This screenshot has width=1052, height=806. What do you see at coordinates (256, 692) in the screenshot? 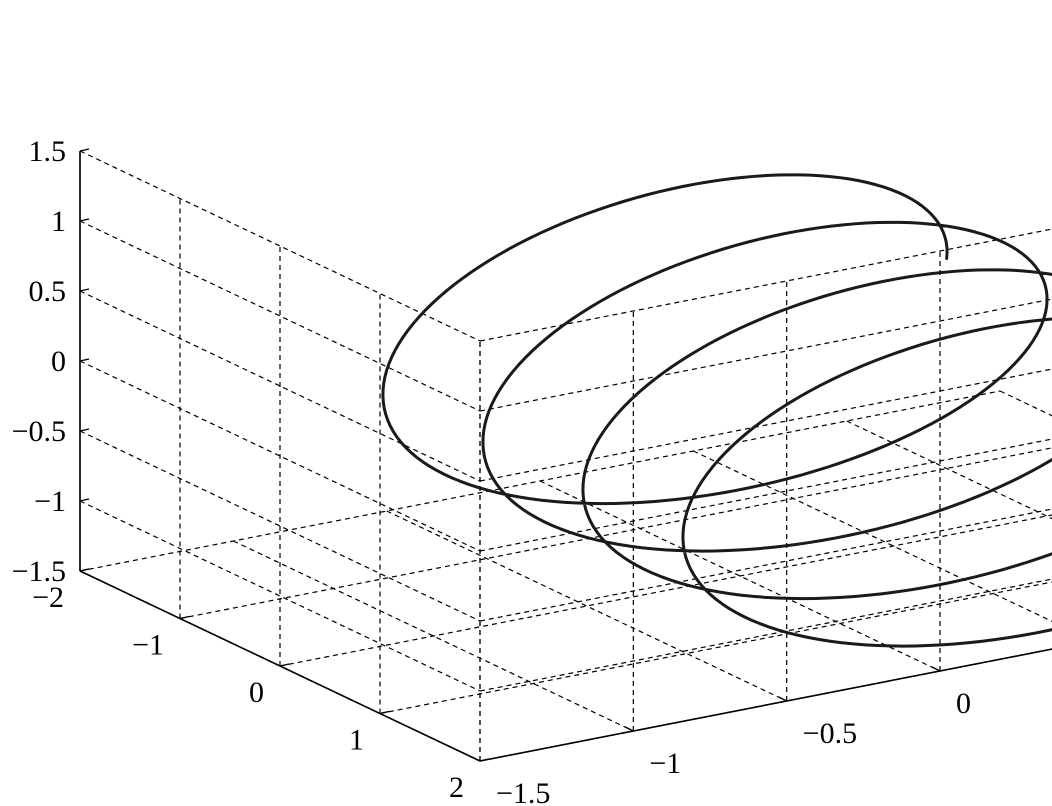
I see `y-tick-label: 0` at bounding box center [256, 692].